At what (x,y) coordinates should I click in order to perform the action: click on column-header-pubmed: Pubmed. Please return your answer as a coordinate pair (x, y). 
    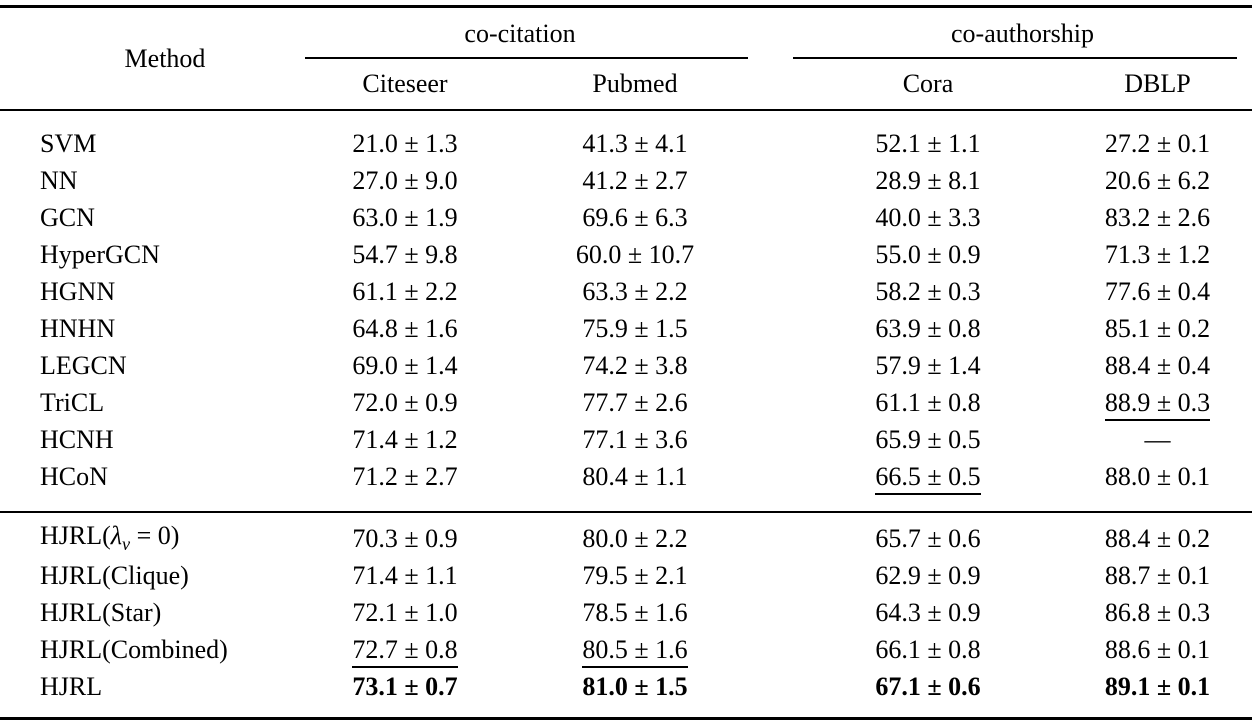
    Looking at the image, I should click on (635, 85).